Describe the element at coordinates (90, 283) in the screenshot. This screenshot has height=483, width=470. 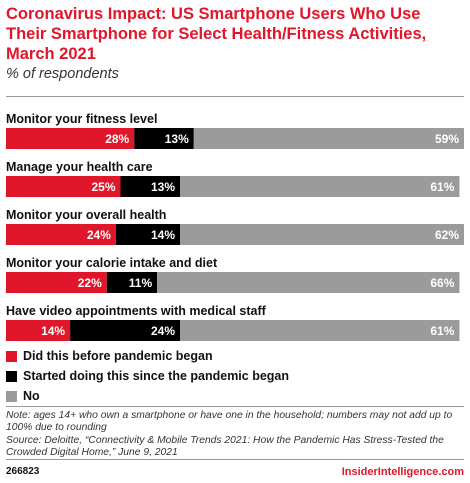
I see `data-label-before: 22%` at that location.